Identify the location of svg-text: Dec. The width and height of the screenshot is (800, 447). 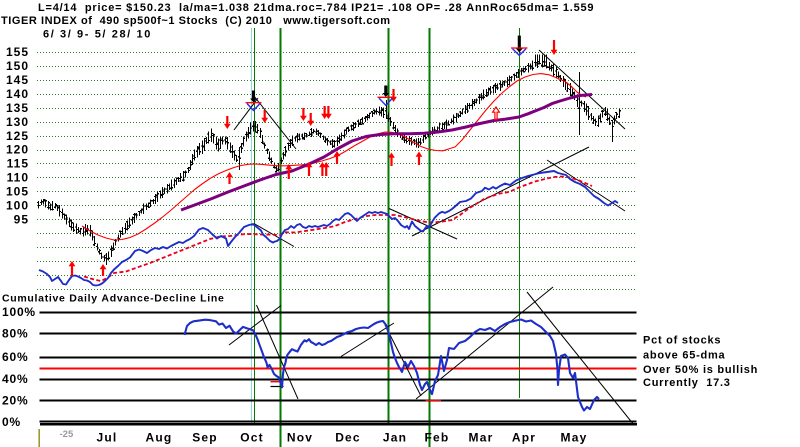
(348, 438).